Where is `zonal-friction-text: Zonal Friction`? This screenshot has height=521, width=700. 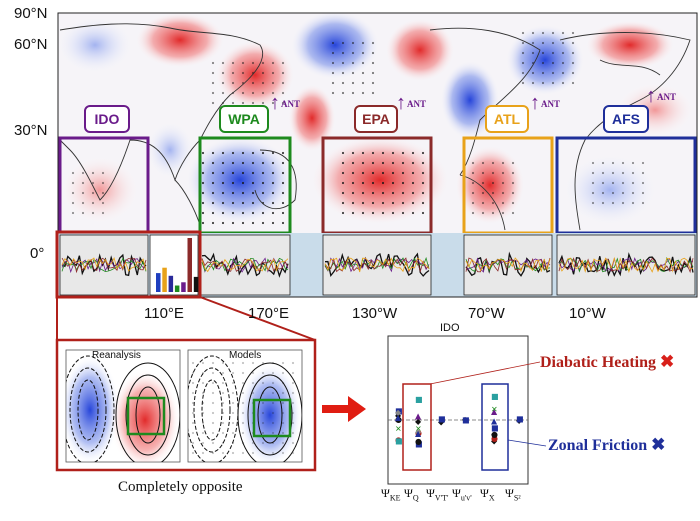 zonal-friction-text: Zonal Friction is located at coordinates (598, 445).